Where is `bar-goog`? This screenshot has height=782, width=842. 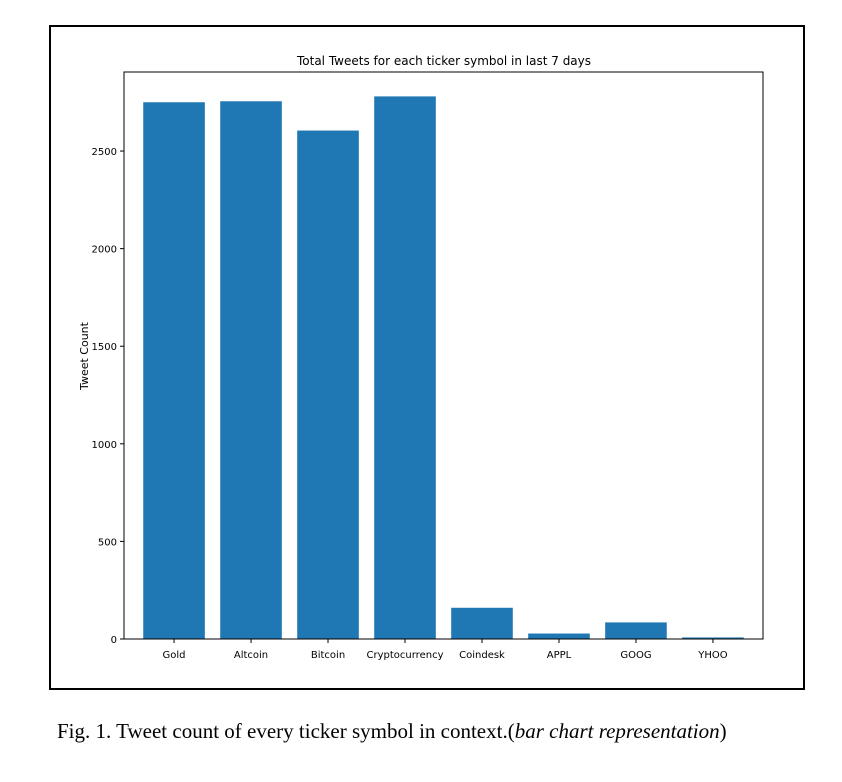
bar-goog is located at coordinates (636, 630).